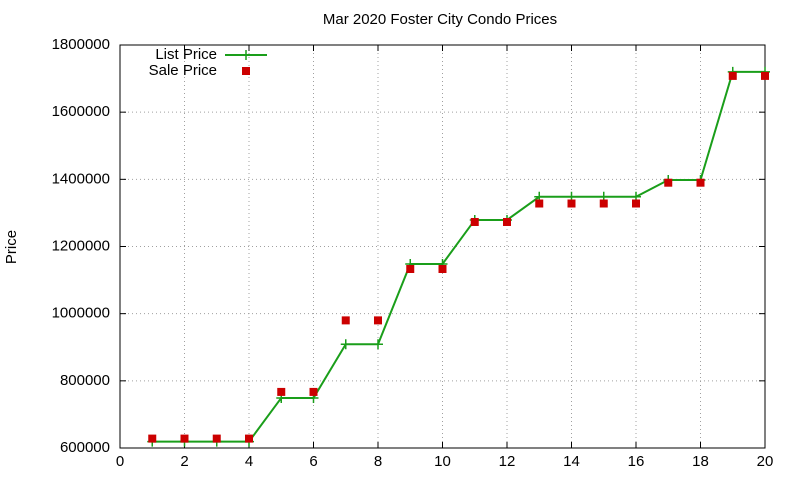 The image size is (800, 480). I want to click on legend-label: List Price, so click(186, 54).